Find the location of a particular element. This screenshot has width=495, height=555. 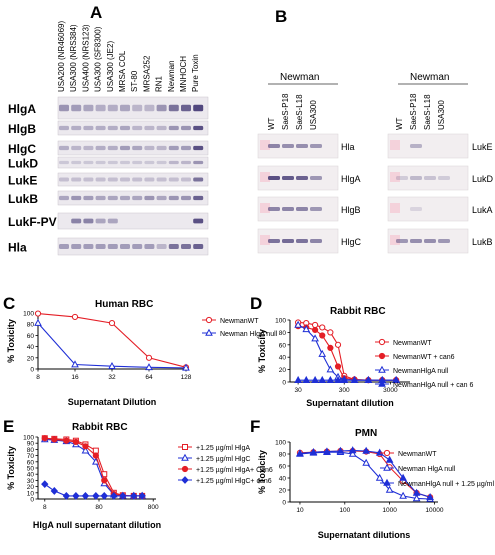

x-tick-label: 32 is located at coordinates (112, 377).